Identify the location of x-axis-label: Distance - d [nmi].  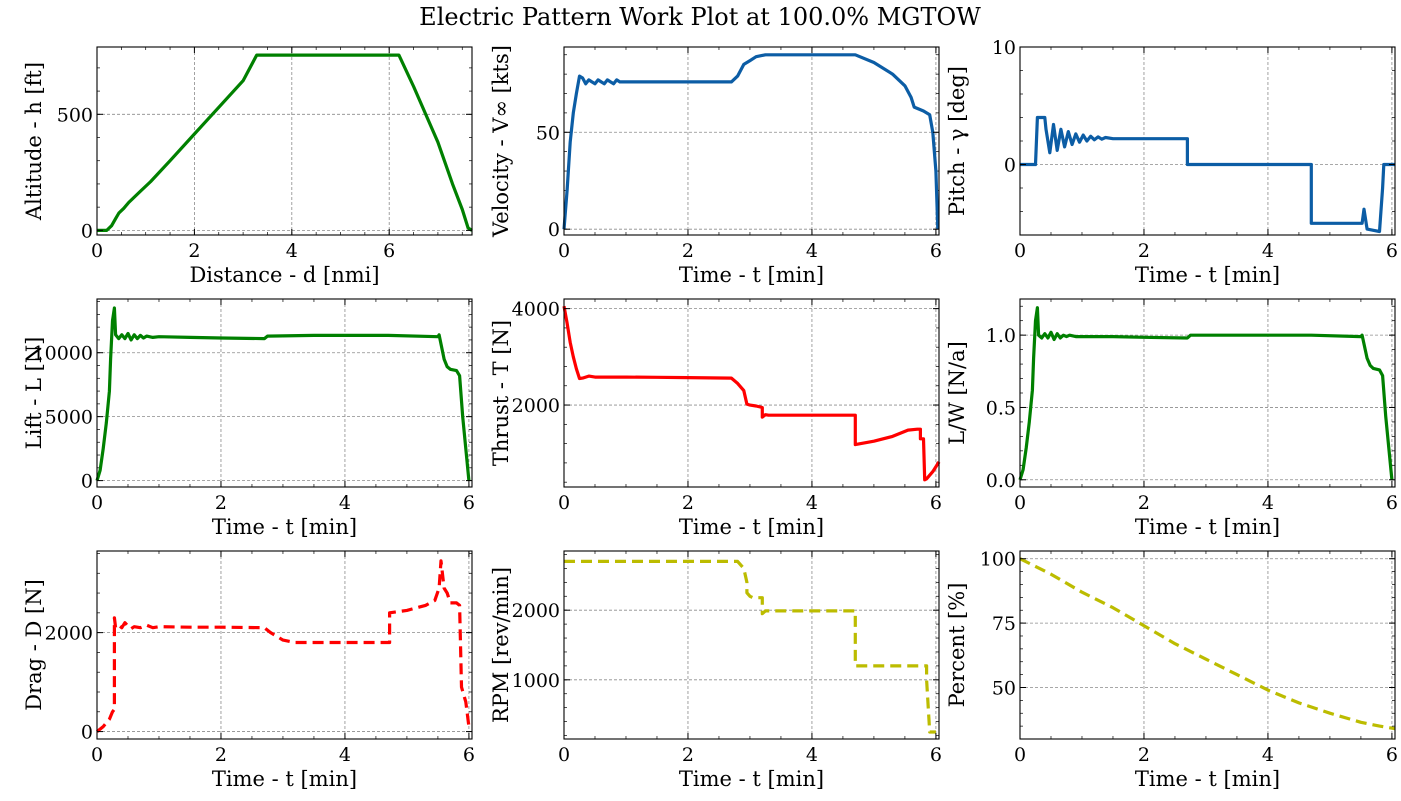
(284, 275).